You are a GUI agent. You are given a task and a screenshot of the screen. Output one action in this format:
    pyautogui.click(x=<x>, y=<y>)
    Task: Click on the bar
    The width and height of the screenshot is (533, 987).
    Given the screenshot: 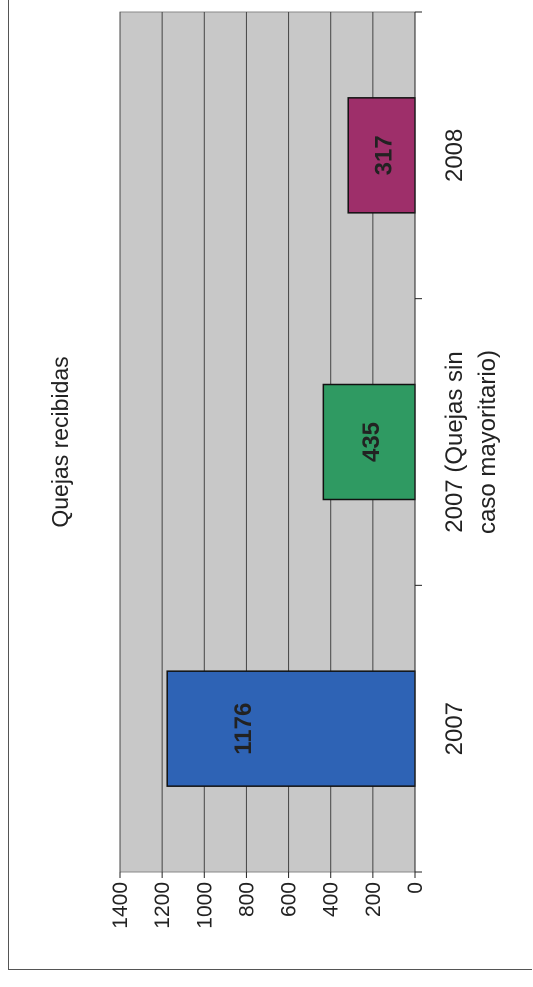 What is the action you would take?
    pyautogui.click(x=291, y=728)
    